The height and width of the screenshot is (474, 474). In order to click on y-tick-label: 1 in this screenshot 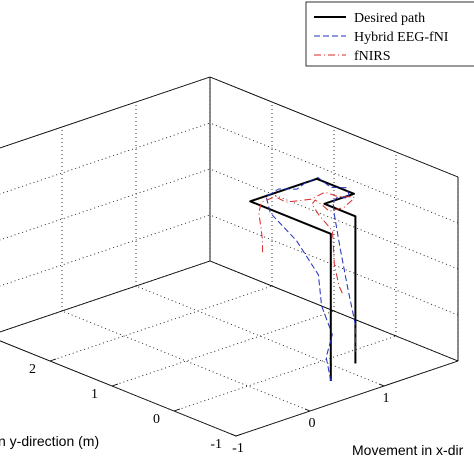, I will do `click(94, 394)`.